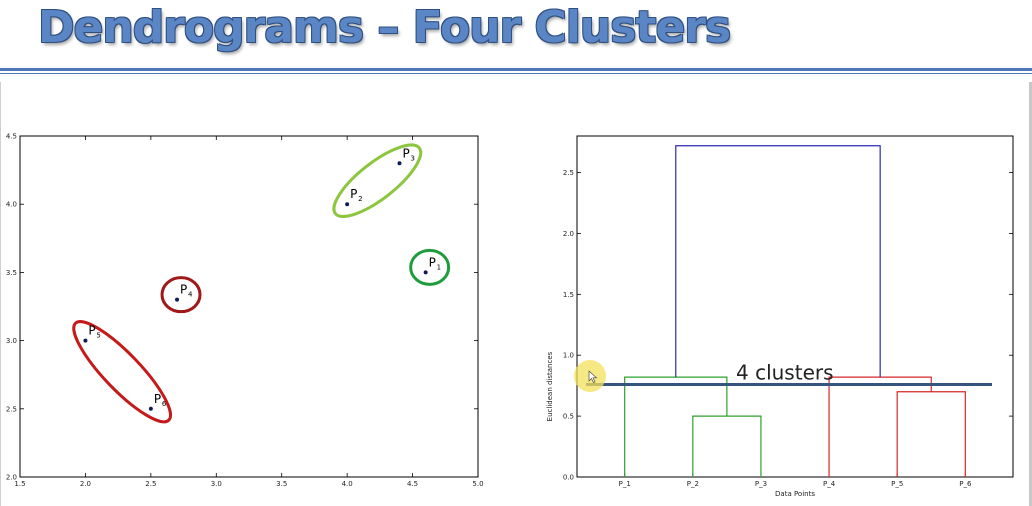 The height and width of the screenshot is (506, 1032). What do you see at coordinates (216, 484) in the screenshot?
I see `x-tick-label: 3.0` at bounding box center [216, 484].